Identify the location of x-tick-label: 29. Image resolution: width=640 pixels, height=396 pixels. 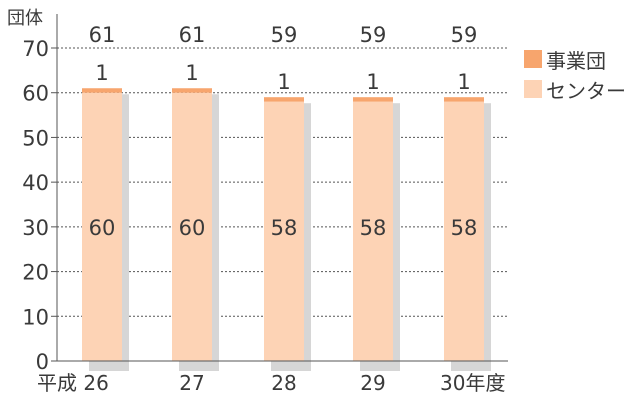
(372, 383).